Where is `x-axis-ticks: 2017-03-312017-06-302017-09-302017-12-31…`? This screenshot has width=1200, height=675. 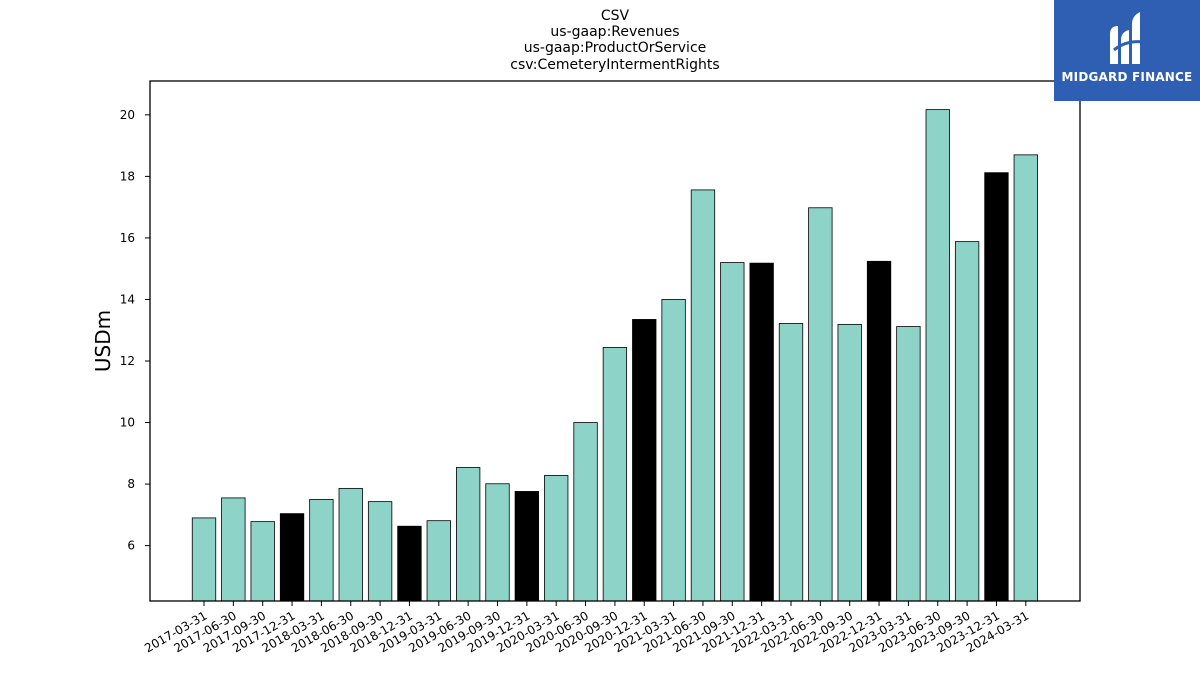
x-axis-ticks: 2017-03-312017-06-302017-09-302017-12-31… is located at coordinates (586, 628).